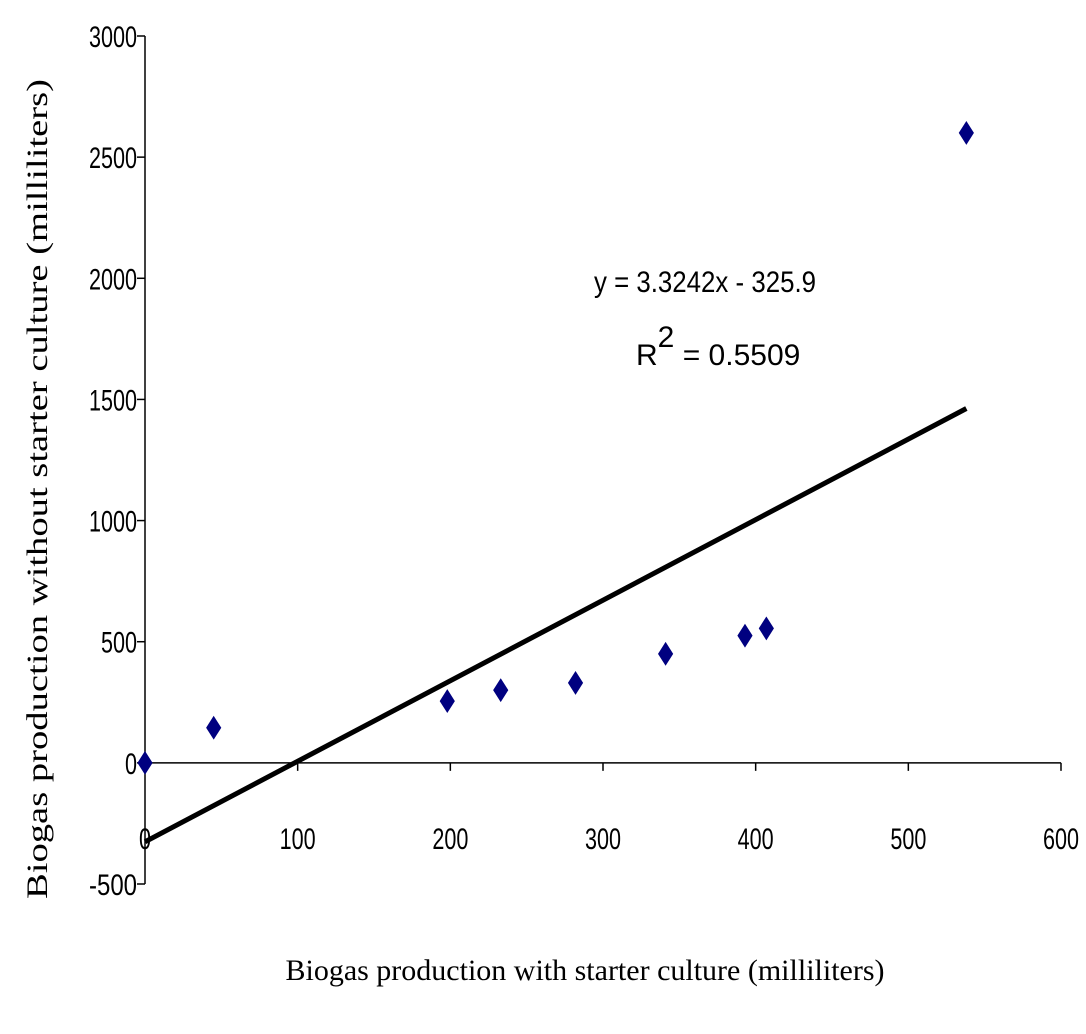 This screenshot has height=1034, width=1086. Describe the element at coordinates (113, 279) in the screenshot. I see `y-tick-label: 2000` at that location.